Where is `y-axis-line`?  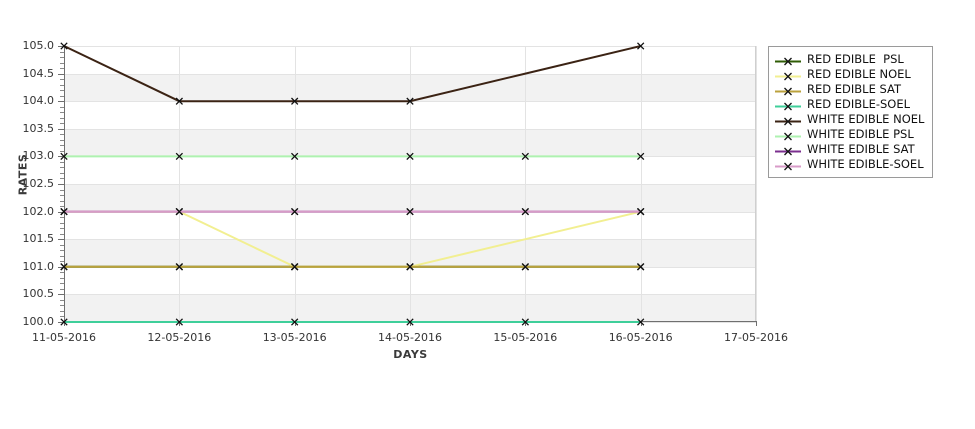 y-axis-line is located at coordinates (64, 184).